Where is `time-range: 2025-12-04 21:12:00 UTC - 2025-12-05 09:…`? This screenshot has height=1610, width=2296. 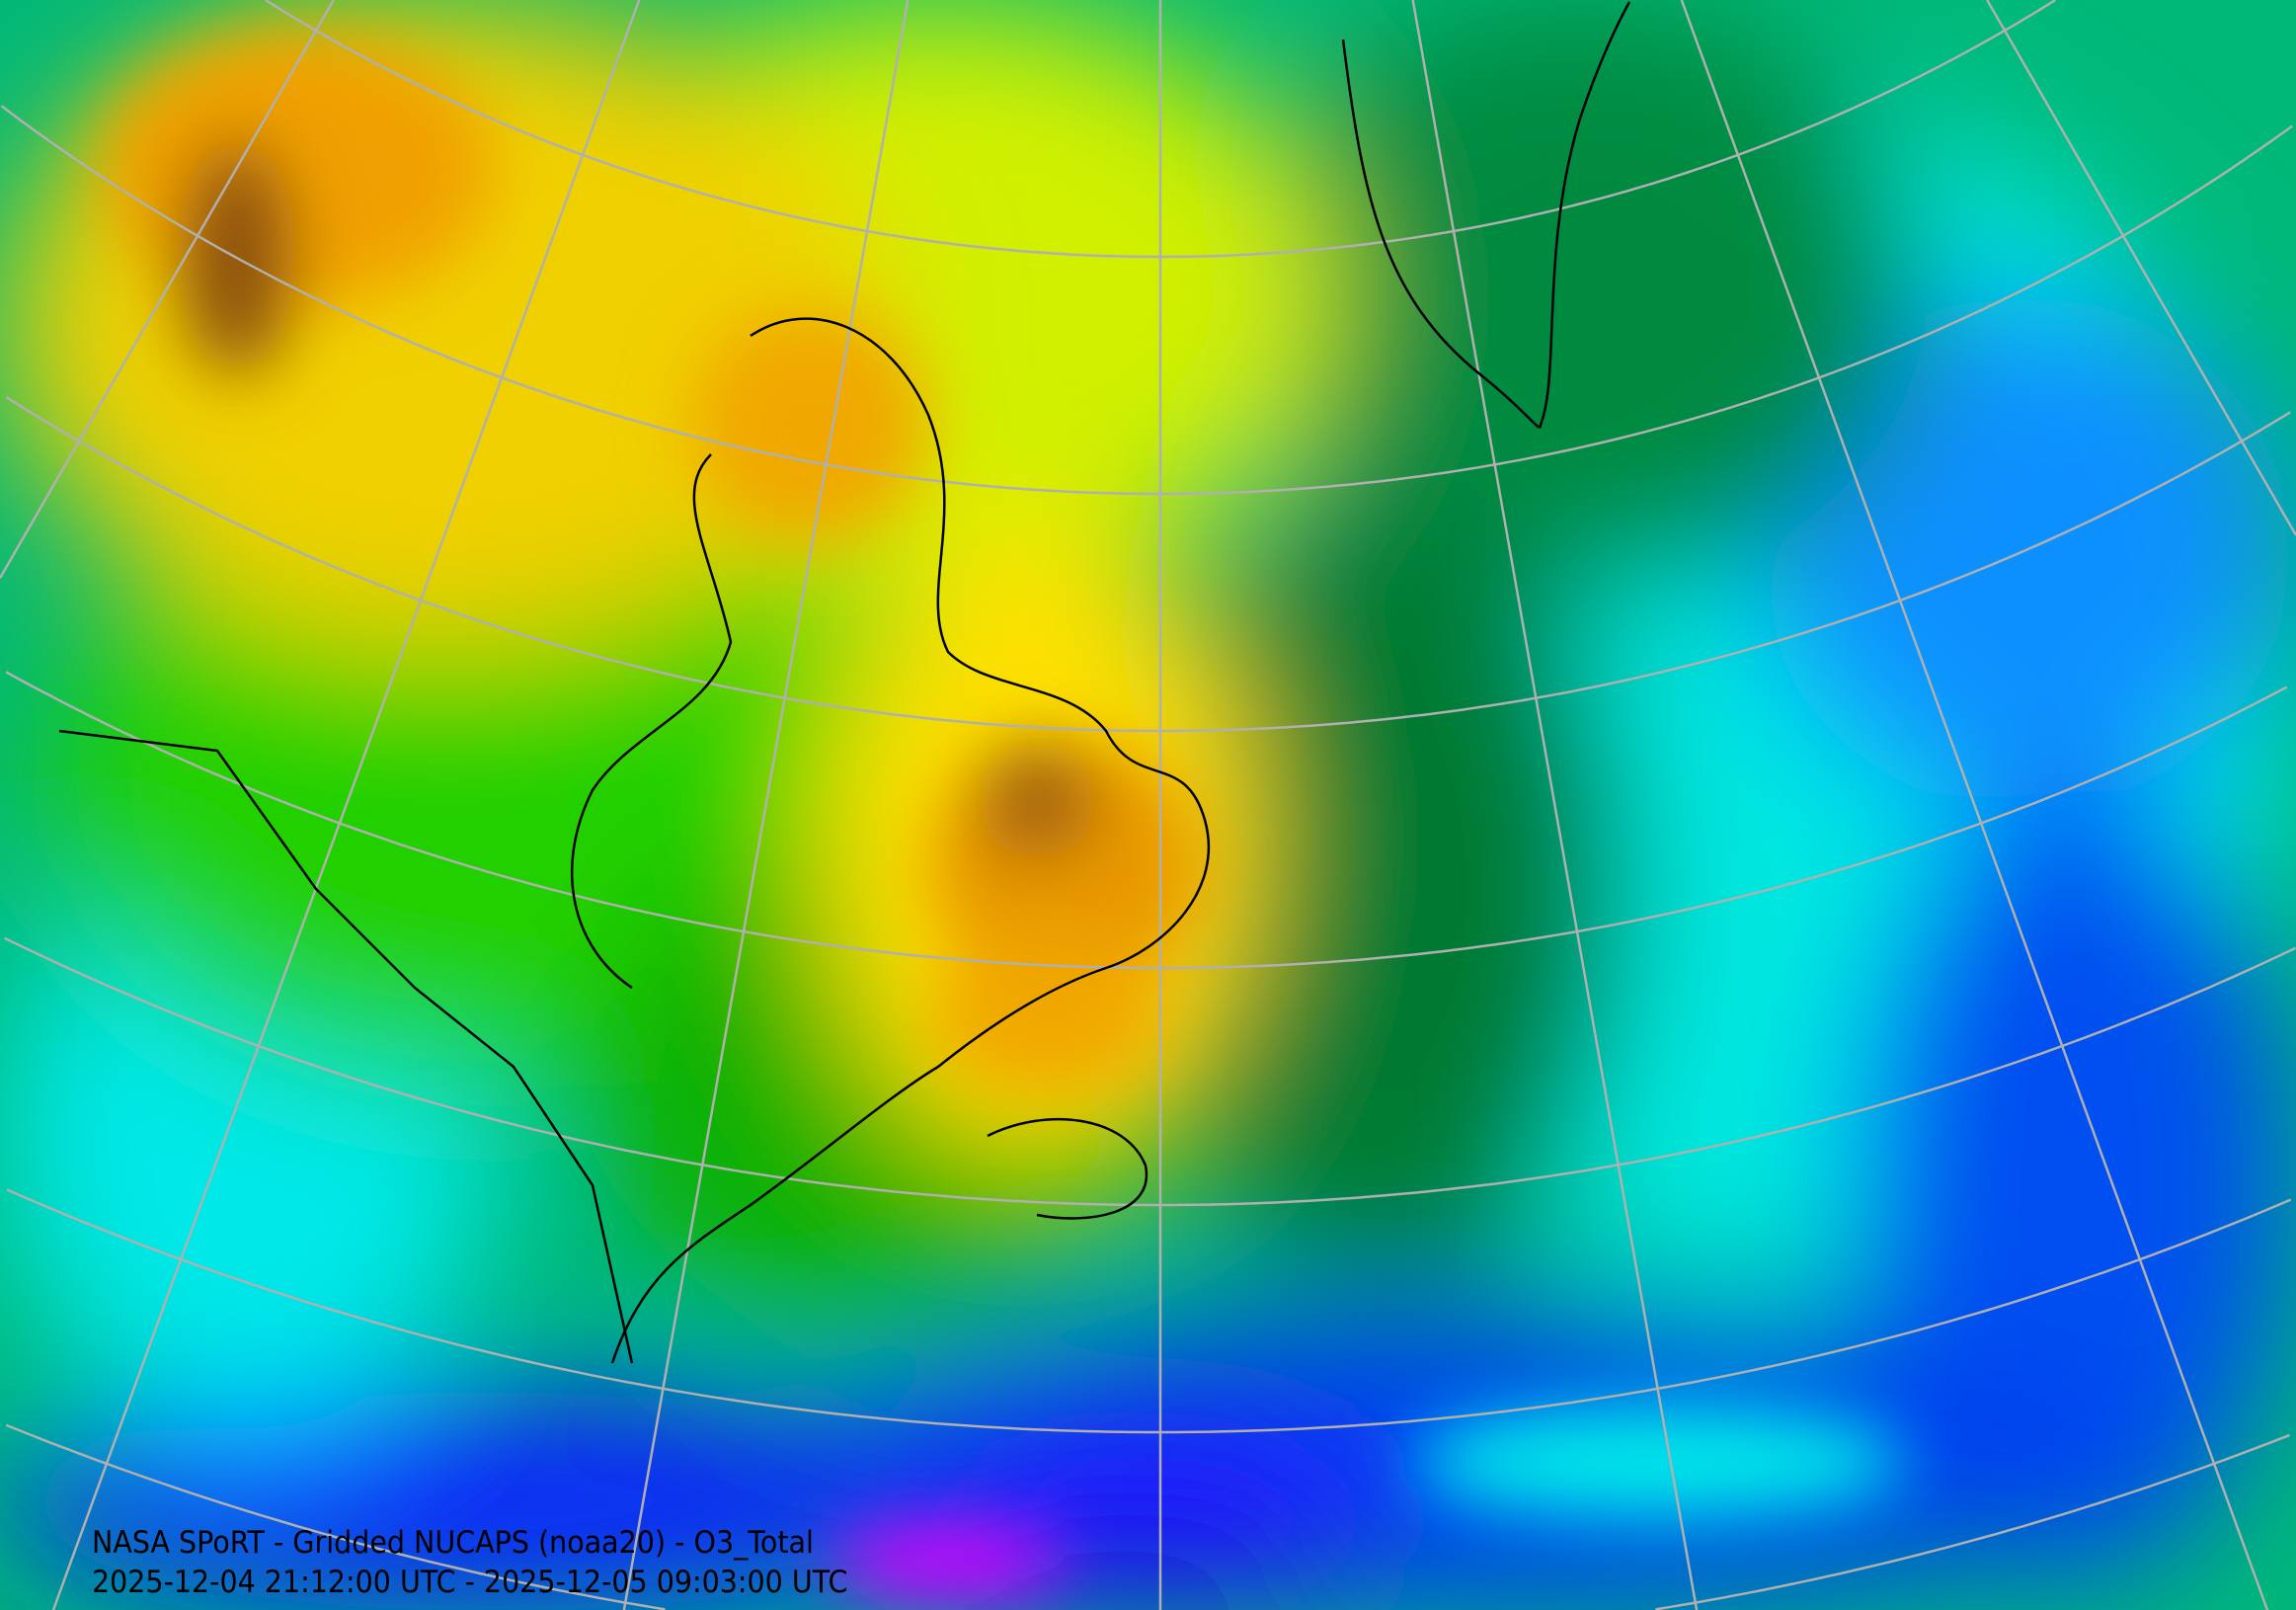 time-range: 2025-12-04 21:12:00 UTC - 2025-12-05 09:… is located at coordinates (470, 1582).